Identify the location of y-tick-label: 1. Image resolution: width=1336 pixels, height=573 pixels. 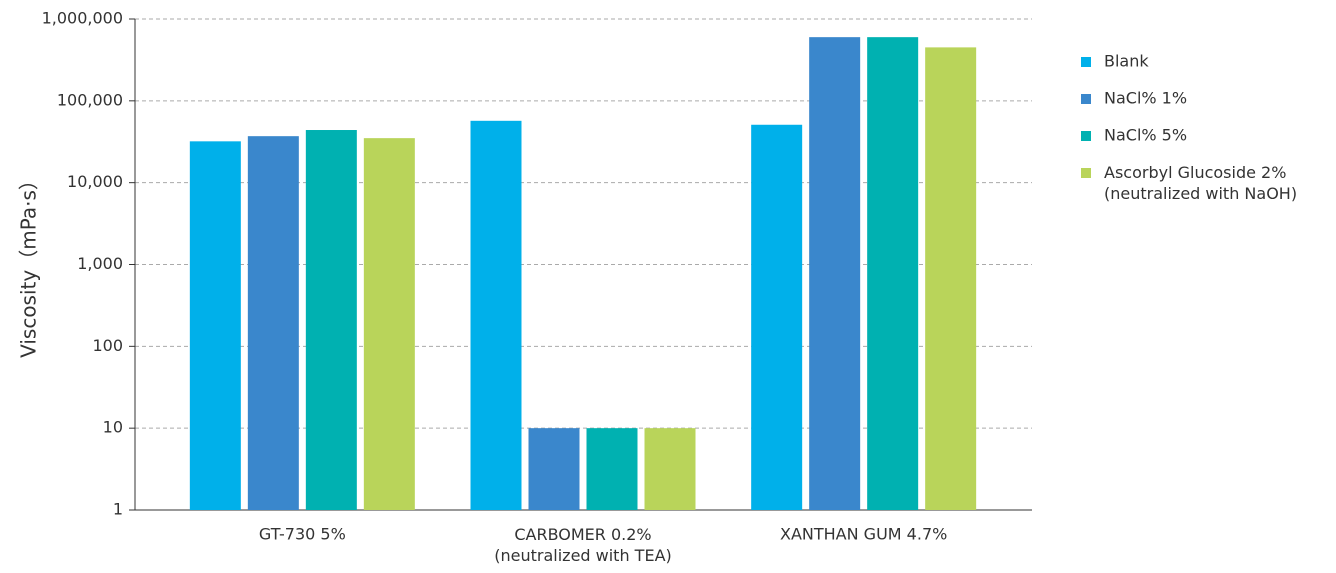
(118, 509).